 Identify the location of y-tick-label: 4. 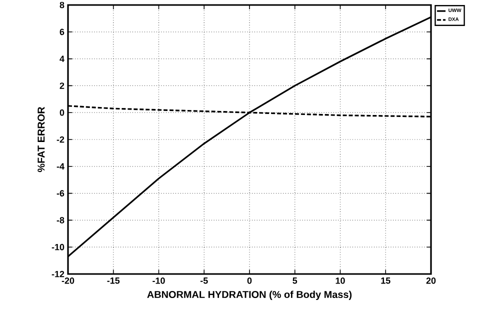
(62, 59).